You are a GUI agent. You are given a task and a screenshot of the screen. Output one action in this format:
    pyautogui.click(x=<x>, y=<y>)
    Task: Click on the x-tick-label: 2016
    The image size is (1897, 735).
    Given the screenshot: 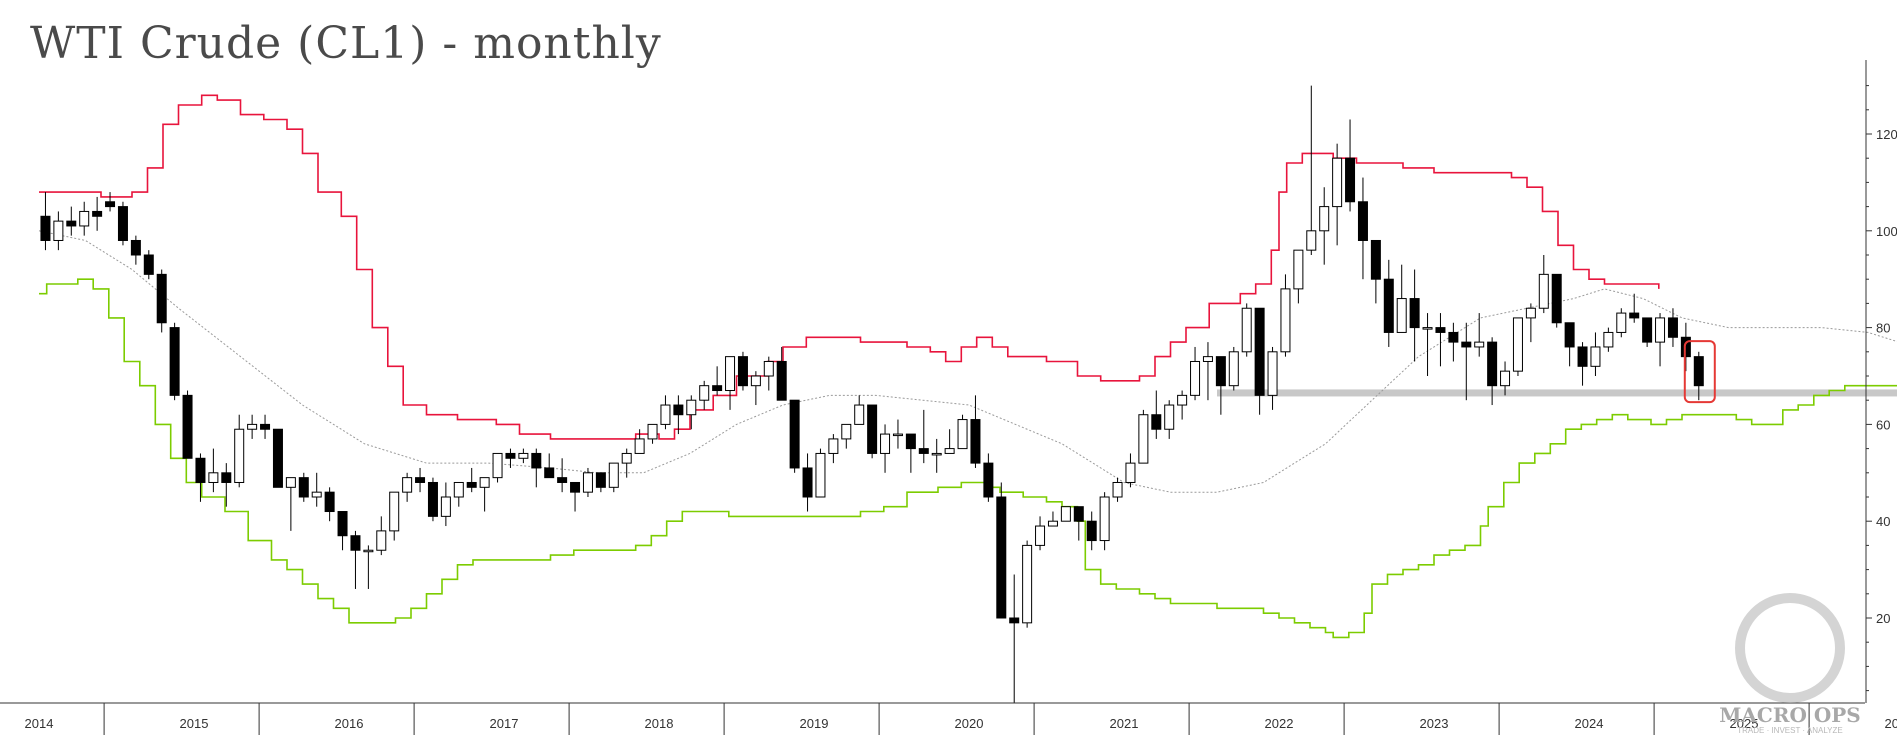 What is the action you would take?
    pyautogui.click(x=349, y=723)
    